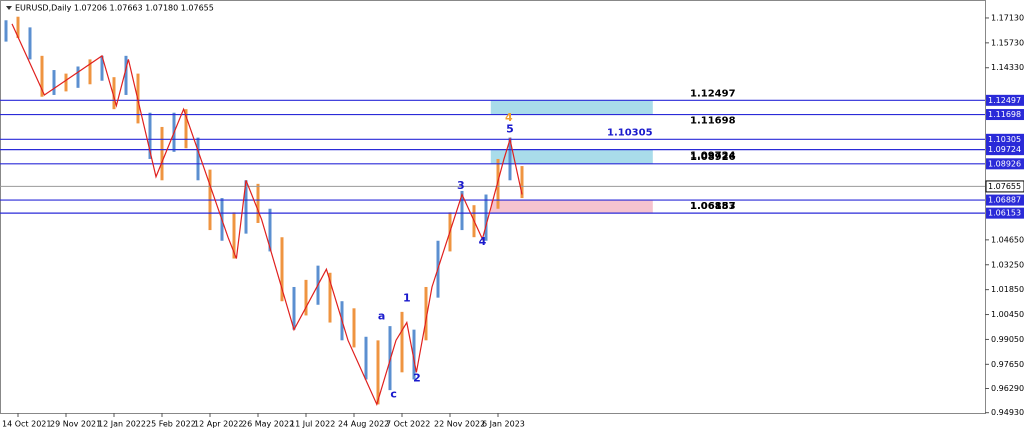  What do you see at coordinates (1007, 339) in the screenshot?
I see `y-tick-label: 0.99050` at bounding box center [1007, 339].